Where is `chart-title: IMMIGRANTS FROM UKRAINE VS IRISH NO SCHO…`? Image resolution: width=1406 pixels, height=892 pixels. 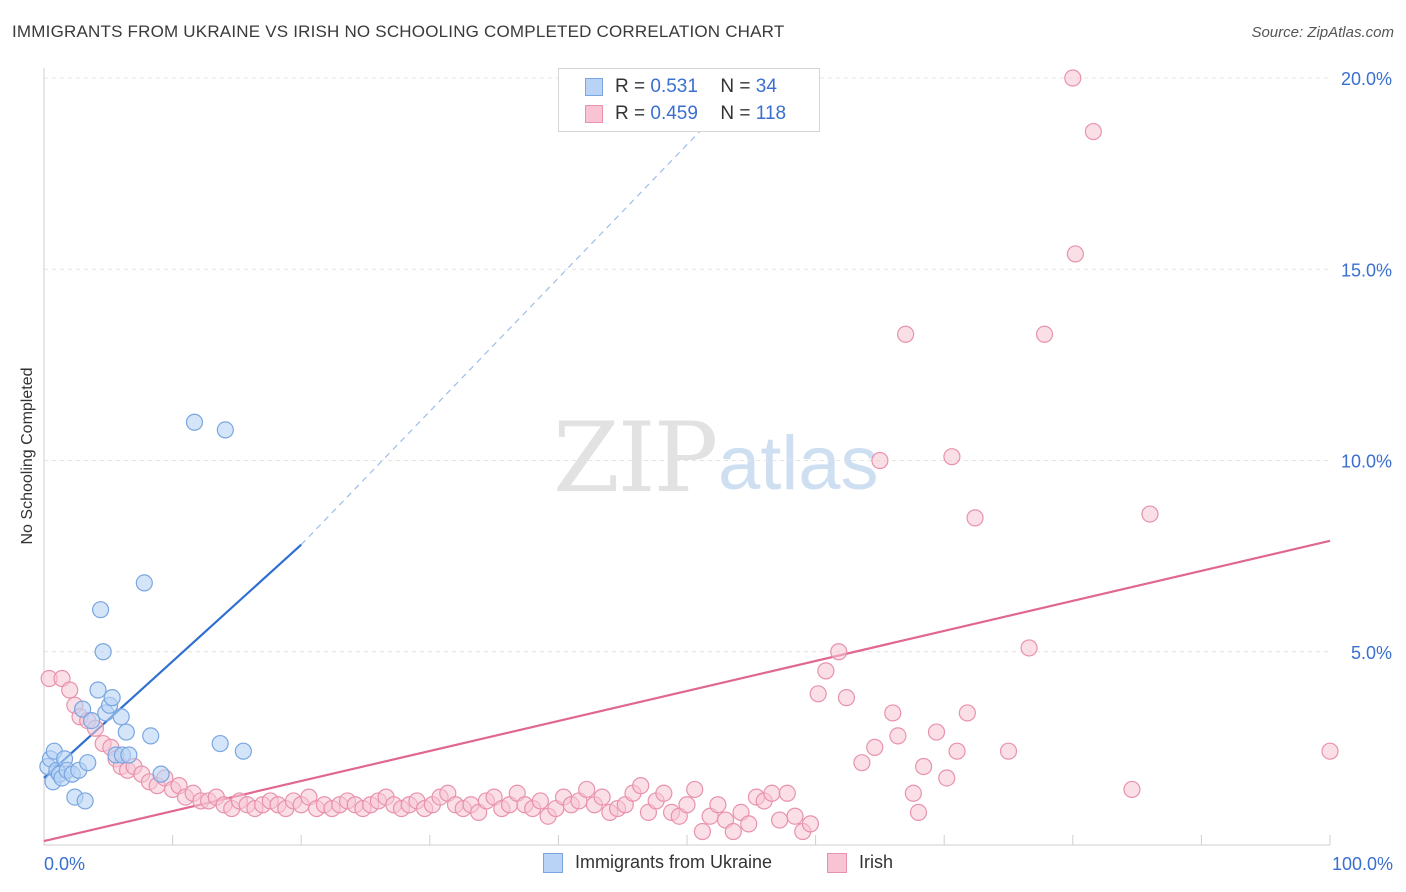
chart-title: IMMIGRANTS FROM UKRAINE VS IRISH NO SCHO… is located at coordinates (398, 31).